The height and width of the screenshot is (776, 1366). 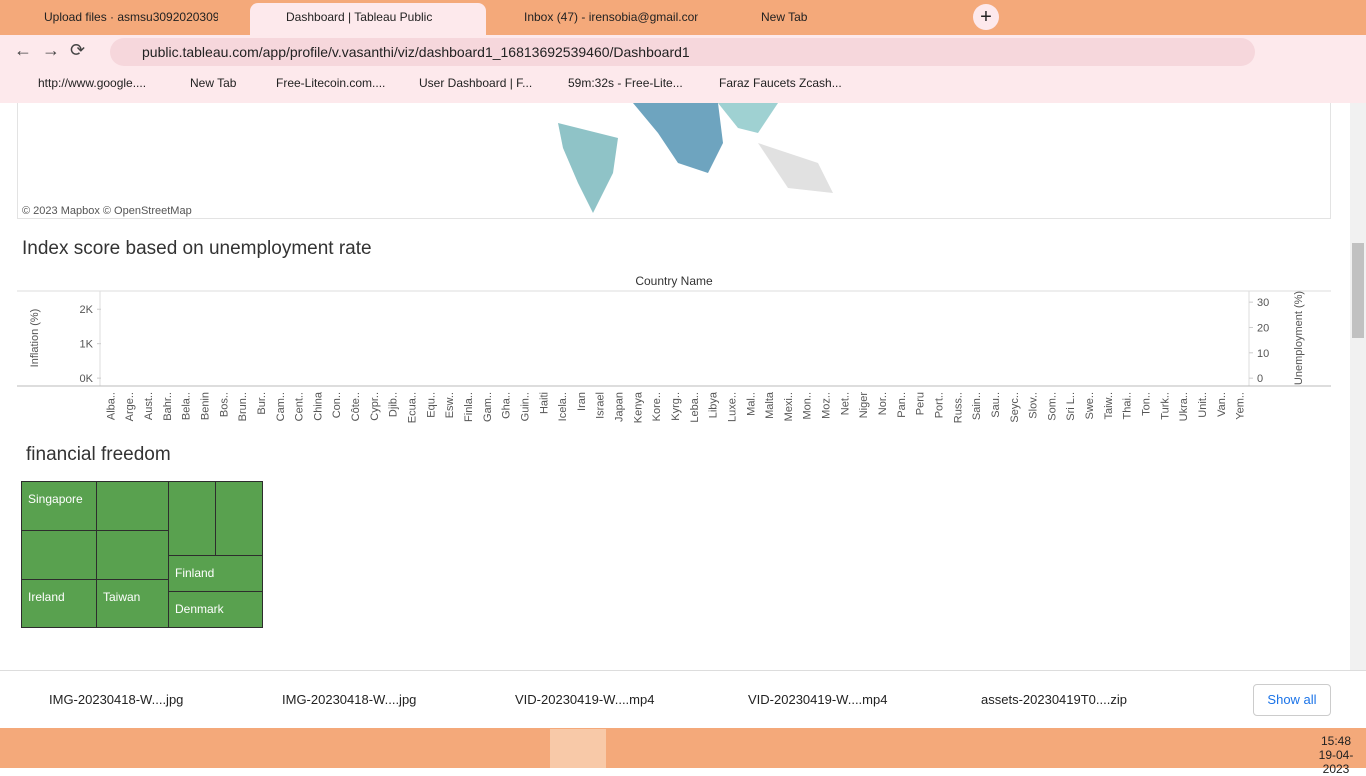 What do you see at coordinates (215, 573) in the screenshot?
I see `treemap-cell: Finland` at bounding box center [215, 573].